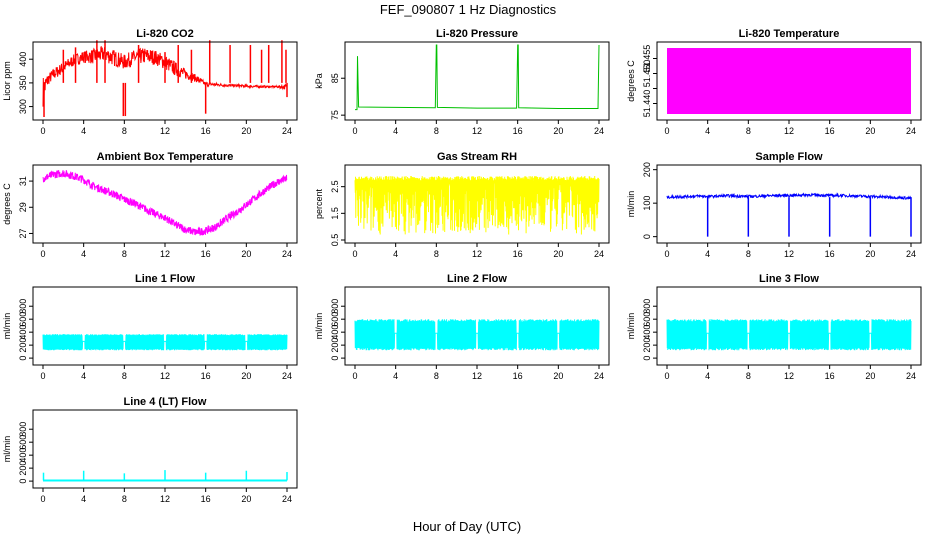 The image size is (936, 540). What do you see at coordinates (335, 78) in the screenshot?
I see `y-tick-label: 85` at bounding box center [335, 78].